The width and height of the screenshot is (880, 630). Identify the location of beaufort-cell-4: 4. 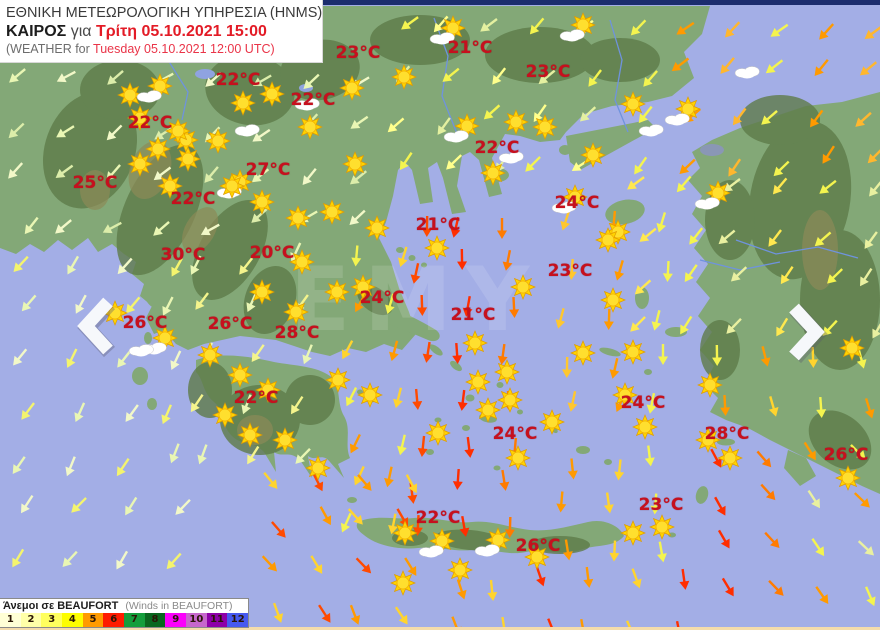
(72, 620).